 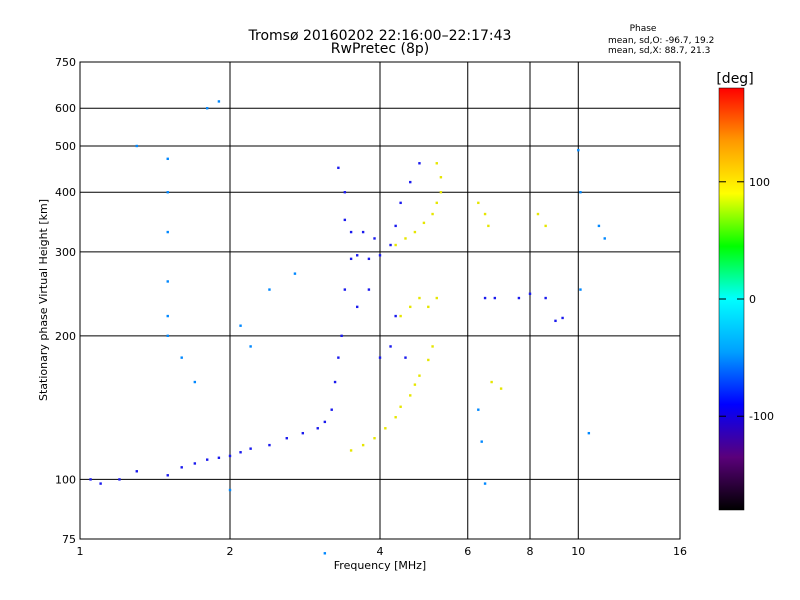 I want to click on chart-title: Tromsø 20160202 22:16:00–22:17:43, so click(x=380, y=36).